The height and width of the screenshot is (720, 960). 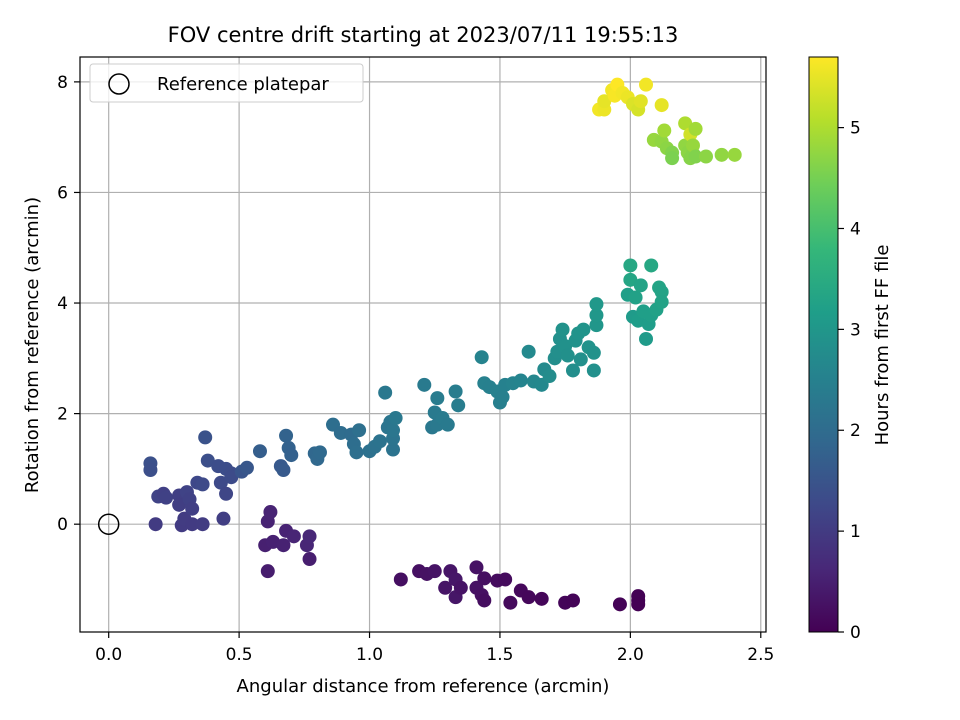 I want to click on y-tick-label: 2, so click(x=62, y=415).